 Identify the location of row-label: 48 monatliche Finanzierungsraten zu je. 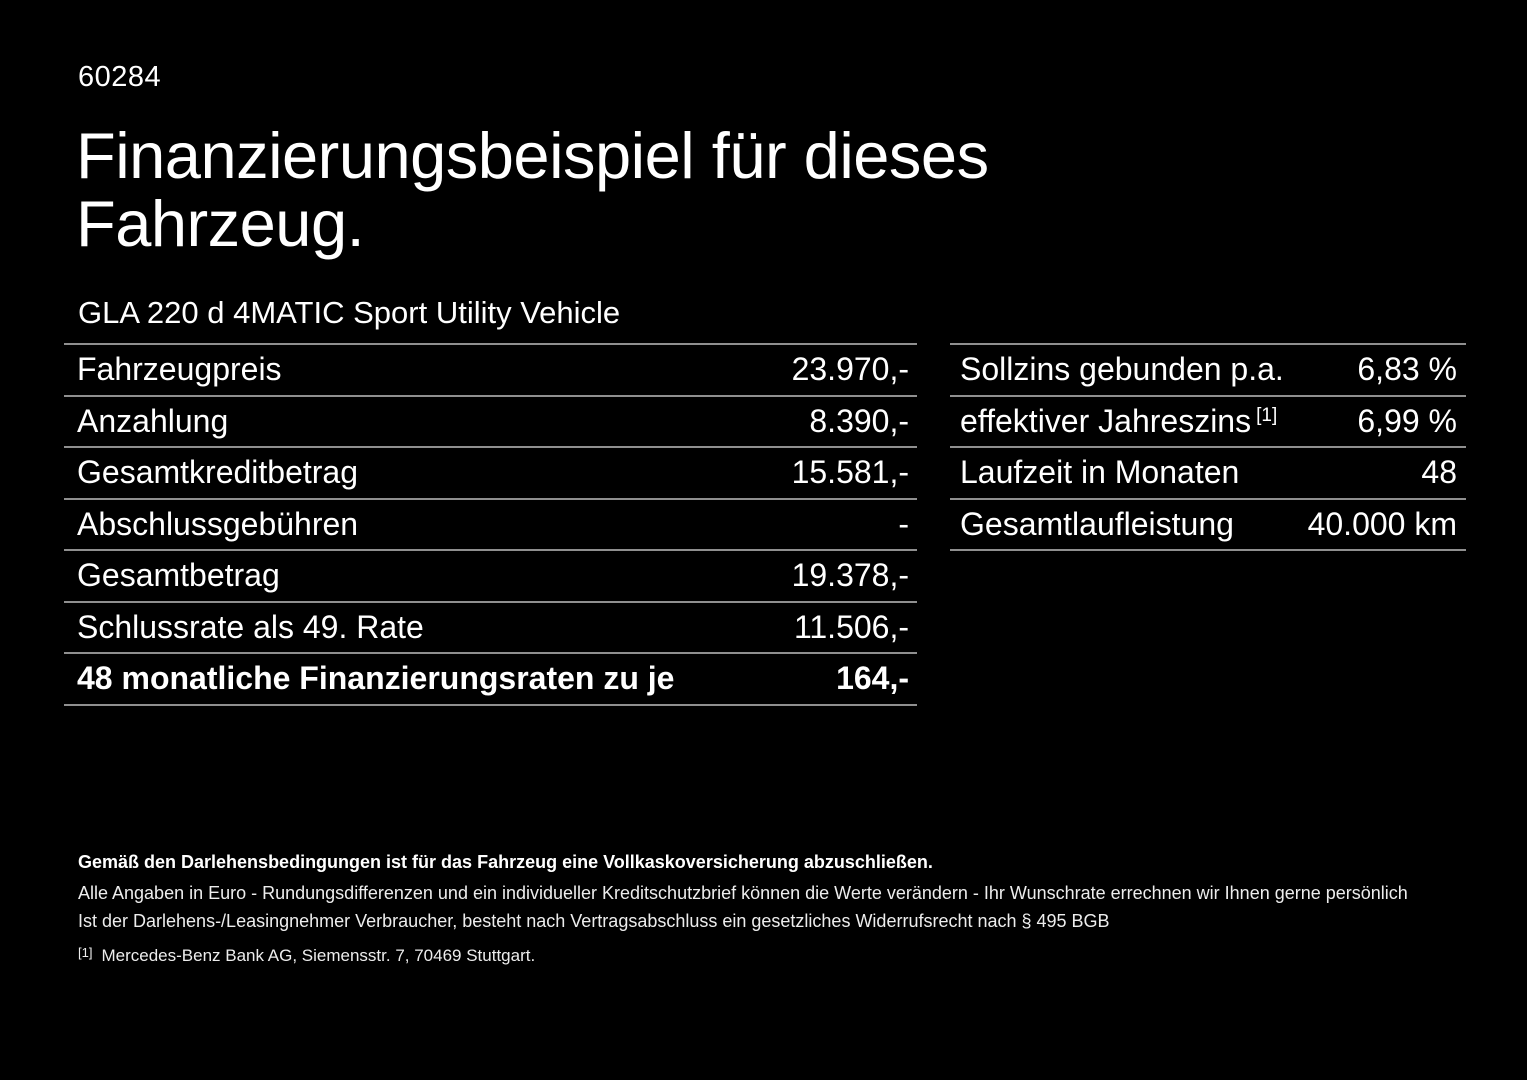
(376, 678).